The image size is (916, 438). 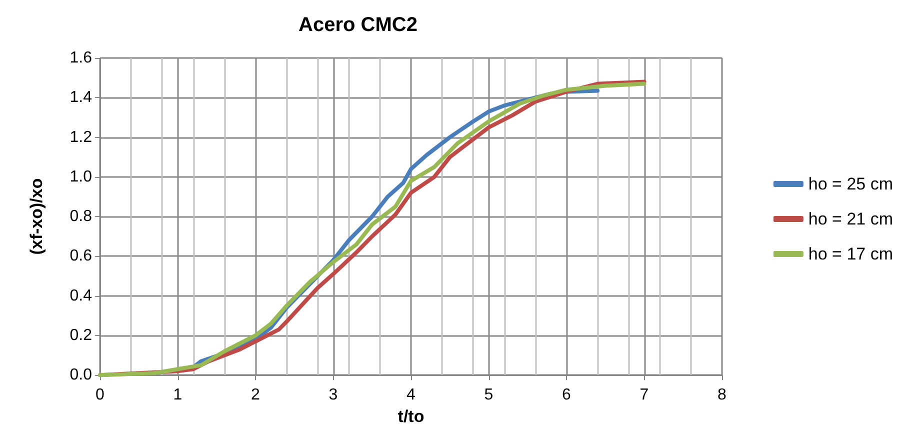 I want to click on y-tick-label: 0.0, so click(x=81, y=375).